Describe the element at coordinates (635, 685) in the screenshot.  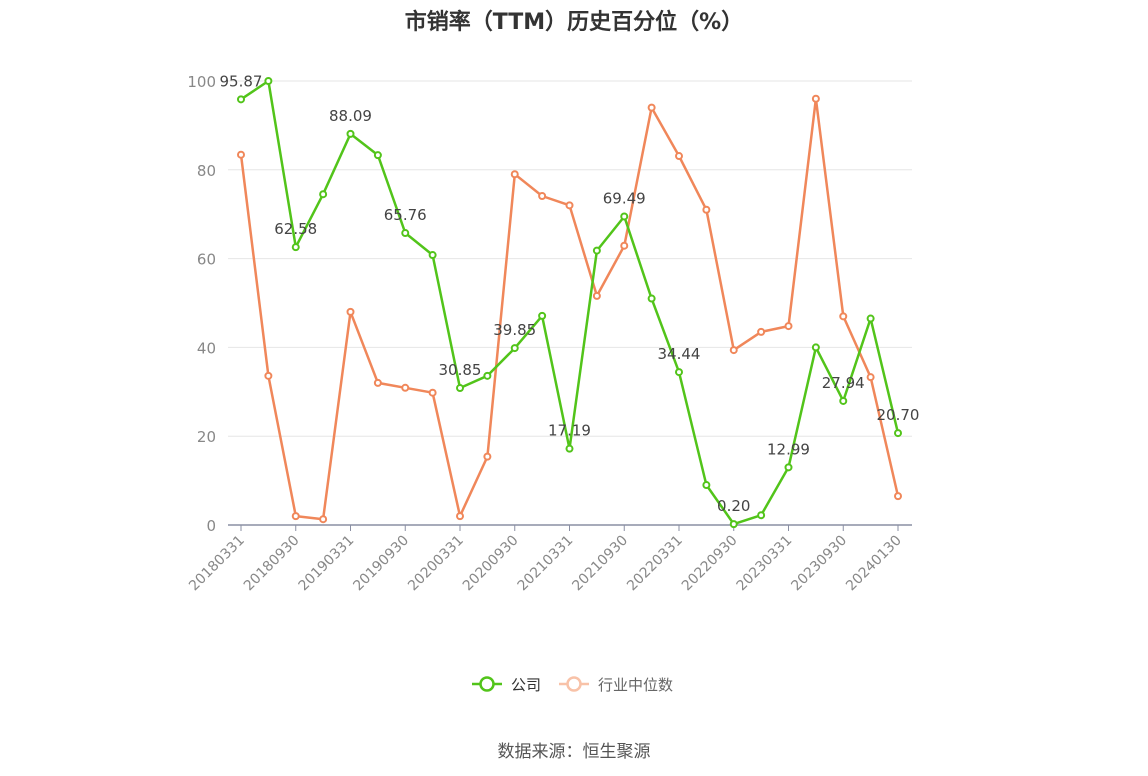
I see `legend-label: 行业中位数` at that location.